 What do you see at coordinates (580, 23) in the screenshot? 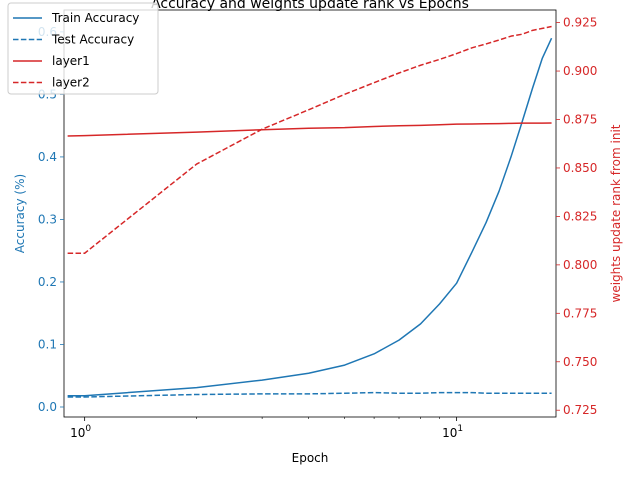
I see `right-tick-label-8: 0.925` at bounding box center [580, 23].